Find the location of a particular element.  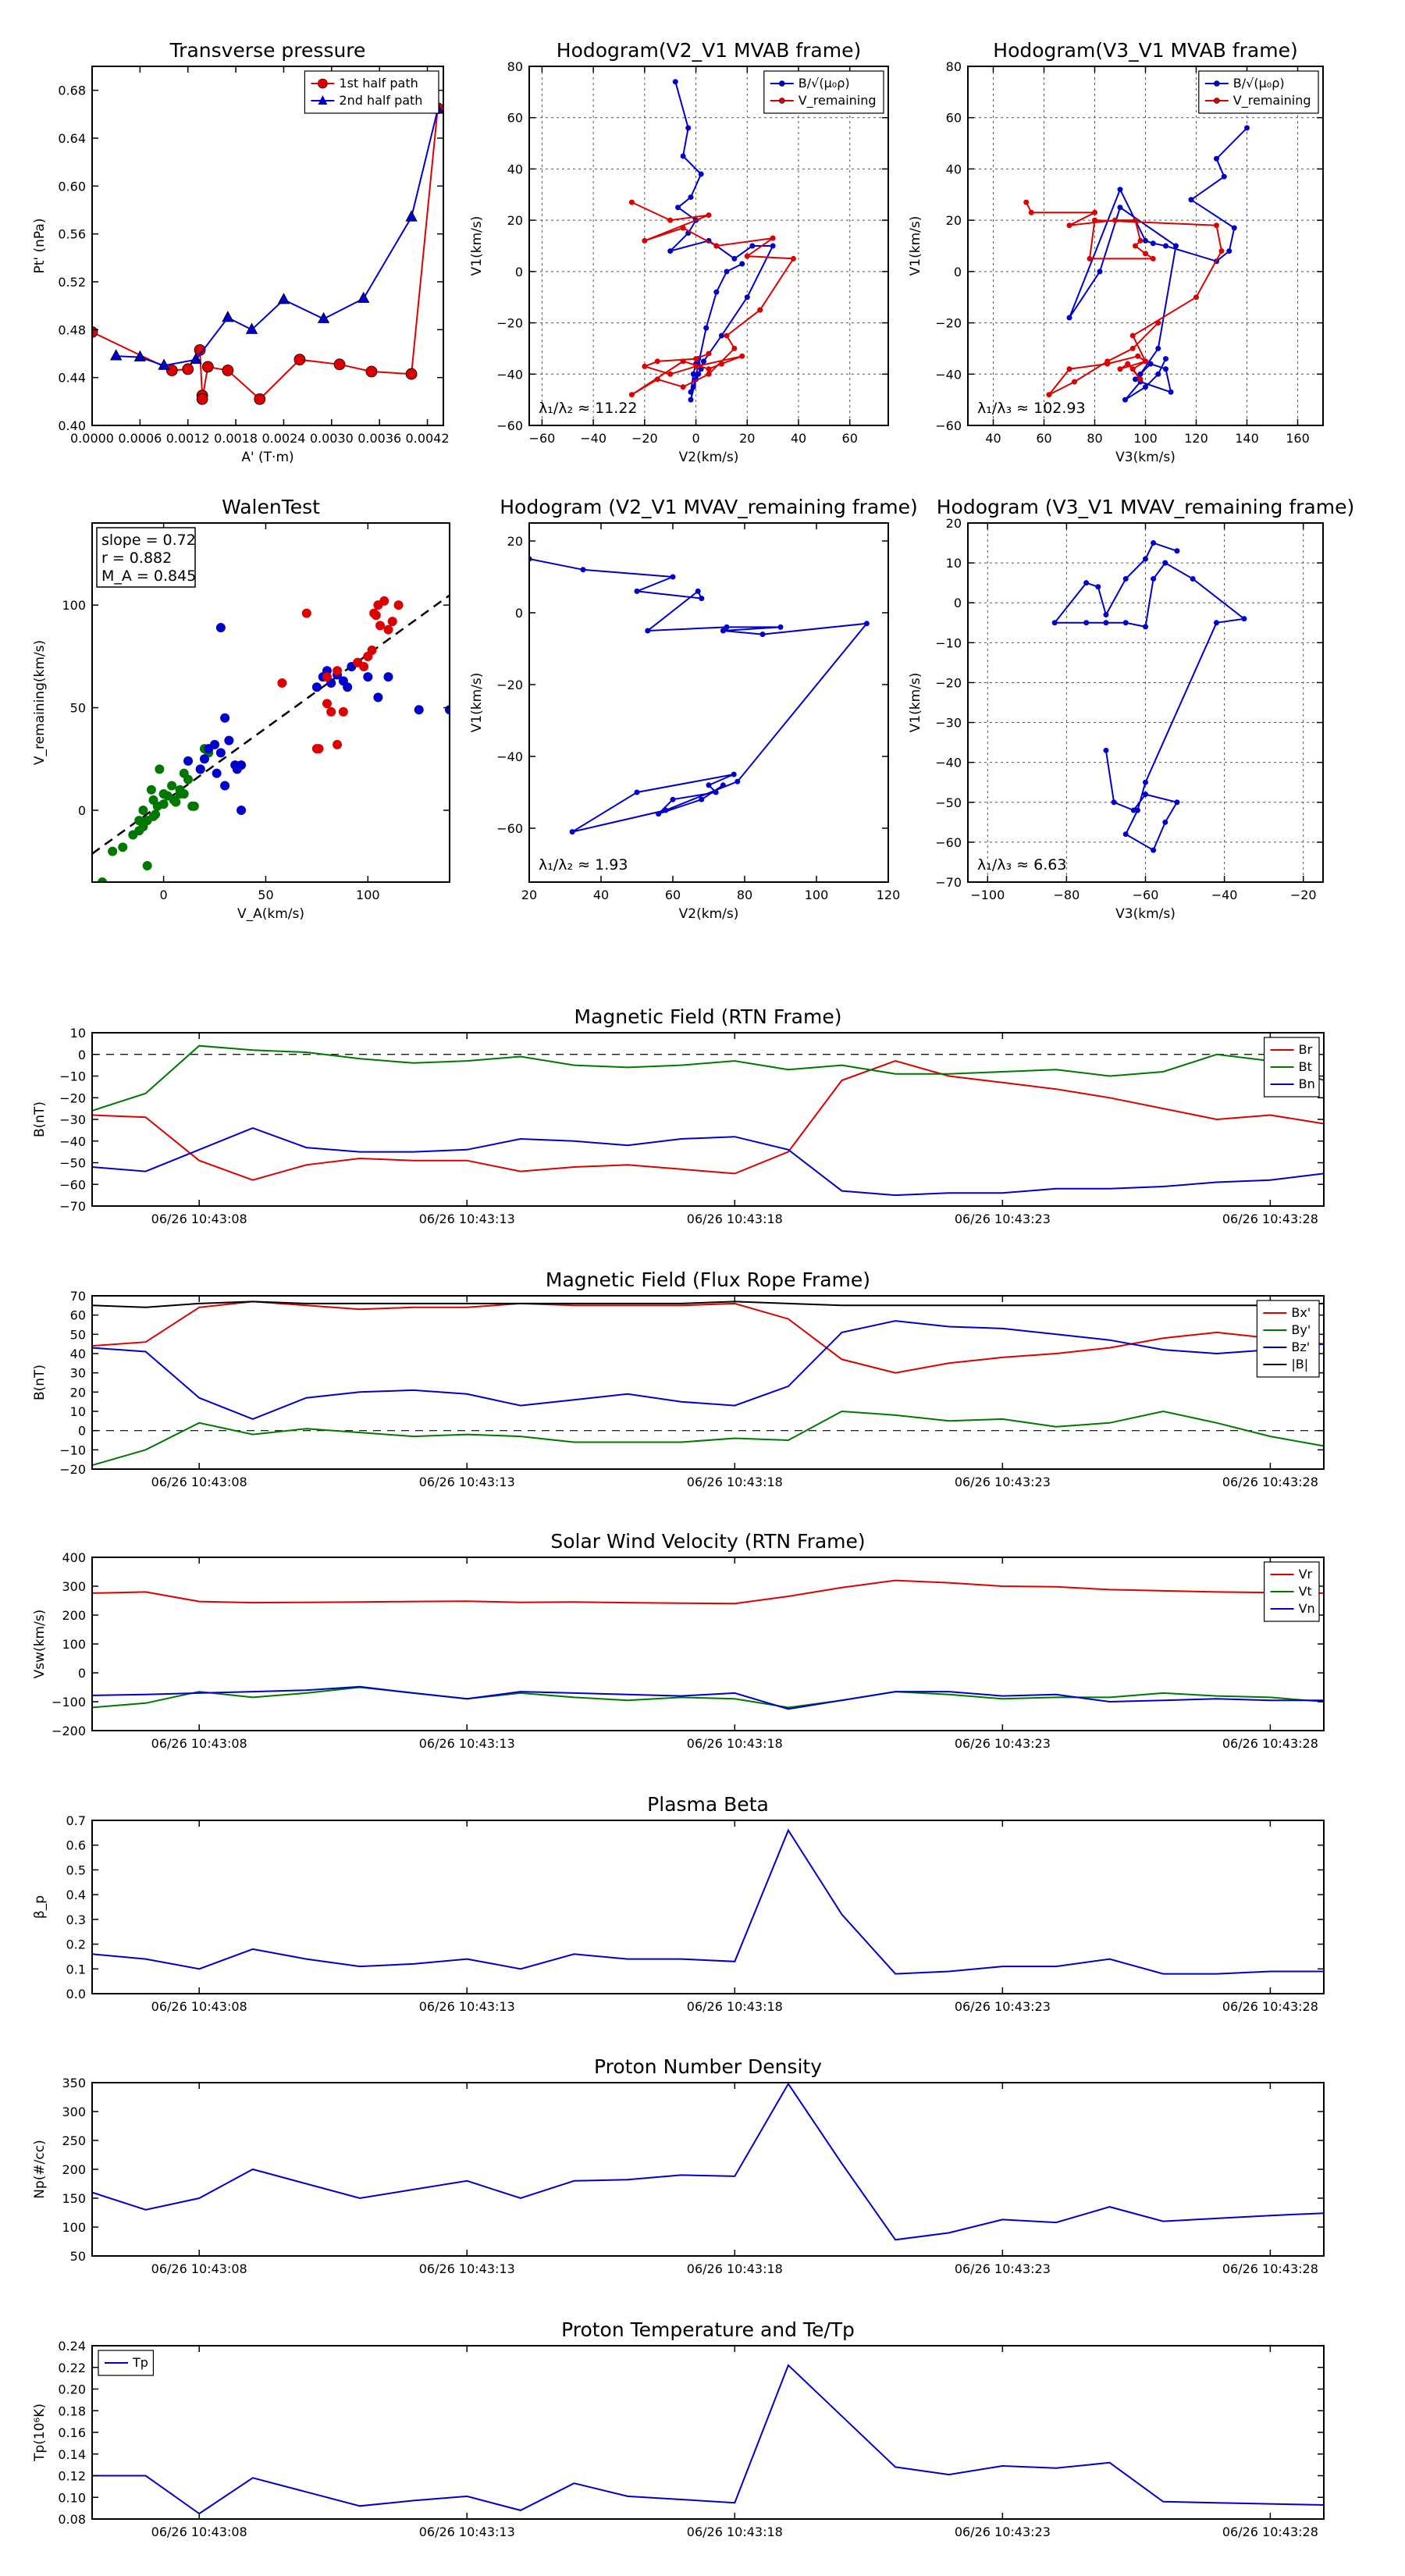

y-tick-label: 30 is located at coordinates (78, 1373).